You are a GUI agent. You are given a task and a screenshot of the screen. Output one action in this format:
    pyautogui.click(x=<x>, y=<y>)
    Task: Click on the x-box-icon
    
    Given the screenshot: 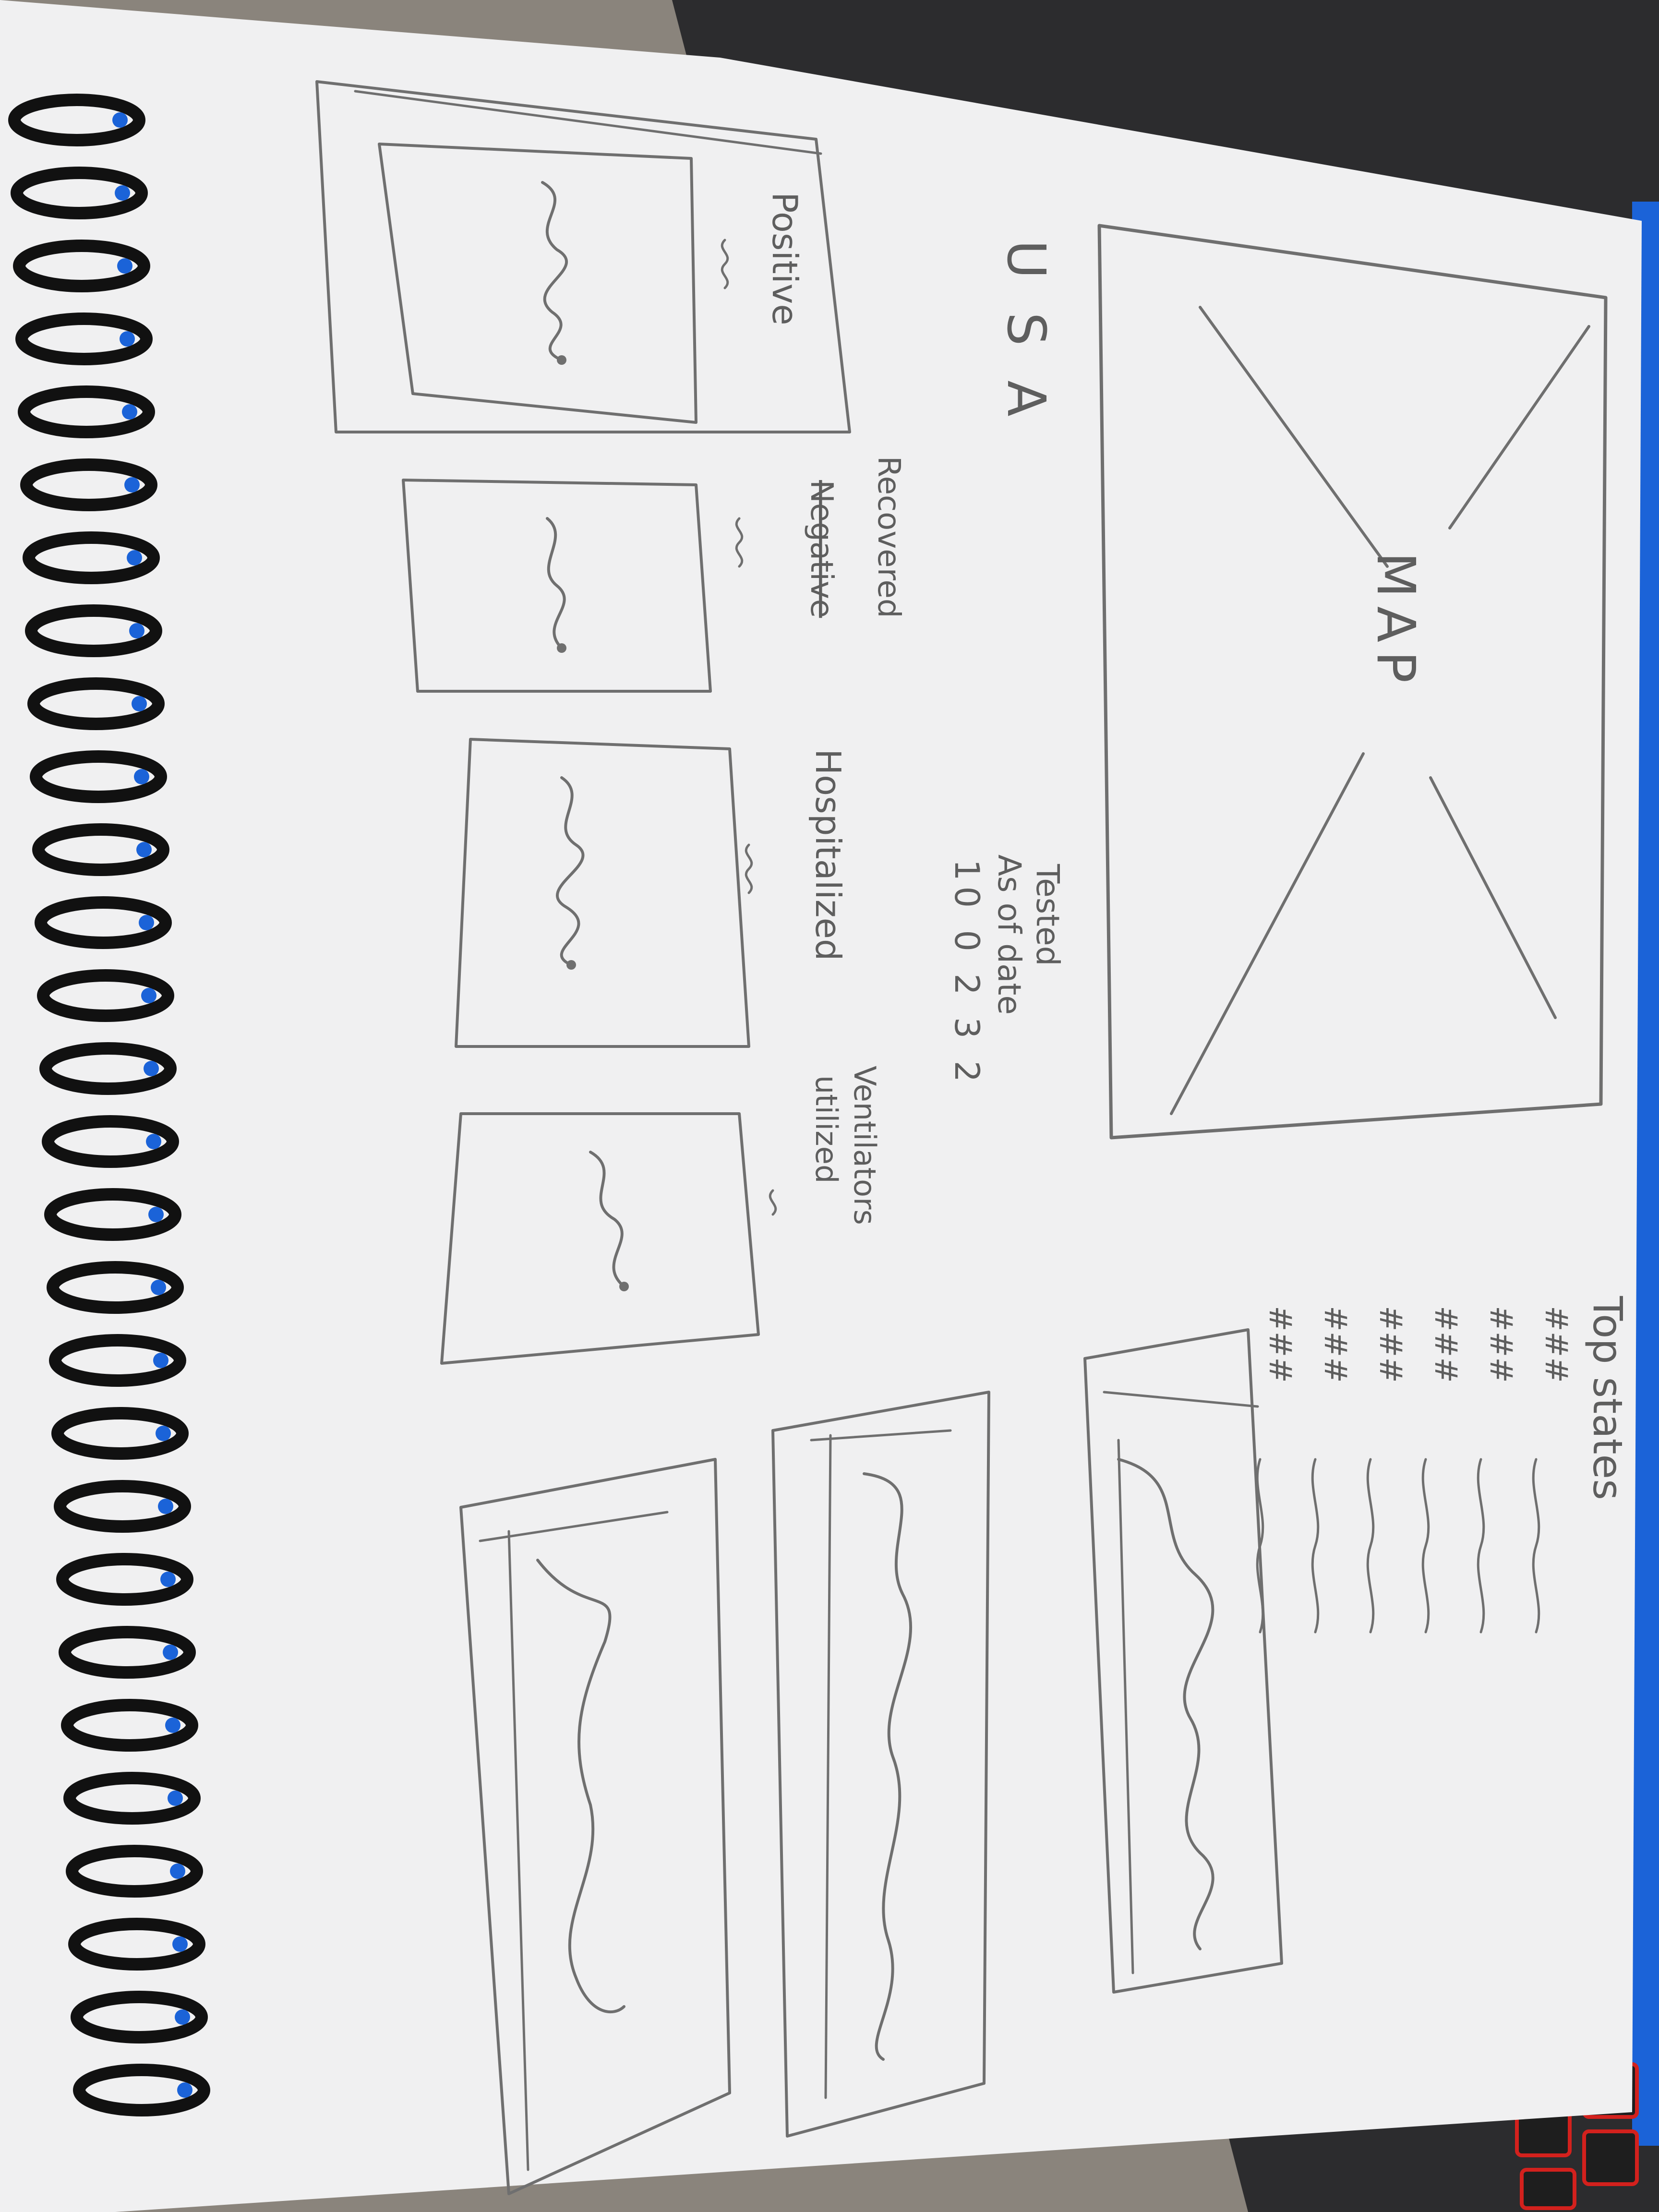 What is the action you would take?
    pyautogui.click(x=1380, y=710)
    